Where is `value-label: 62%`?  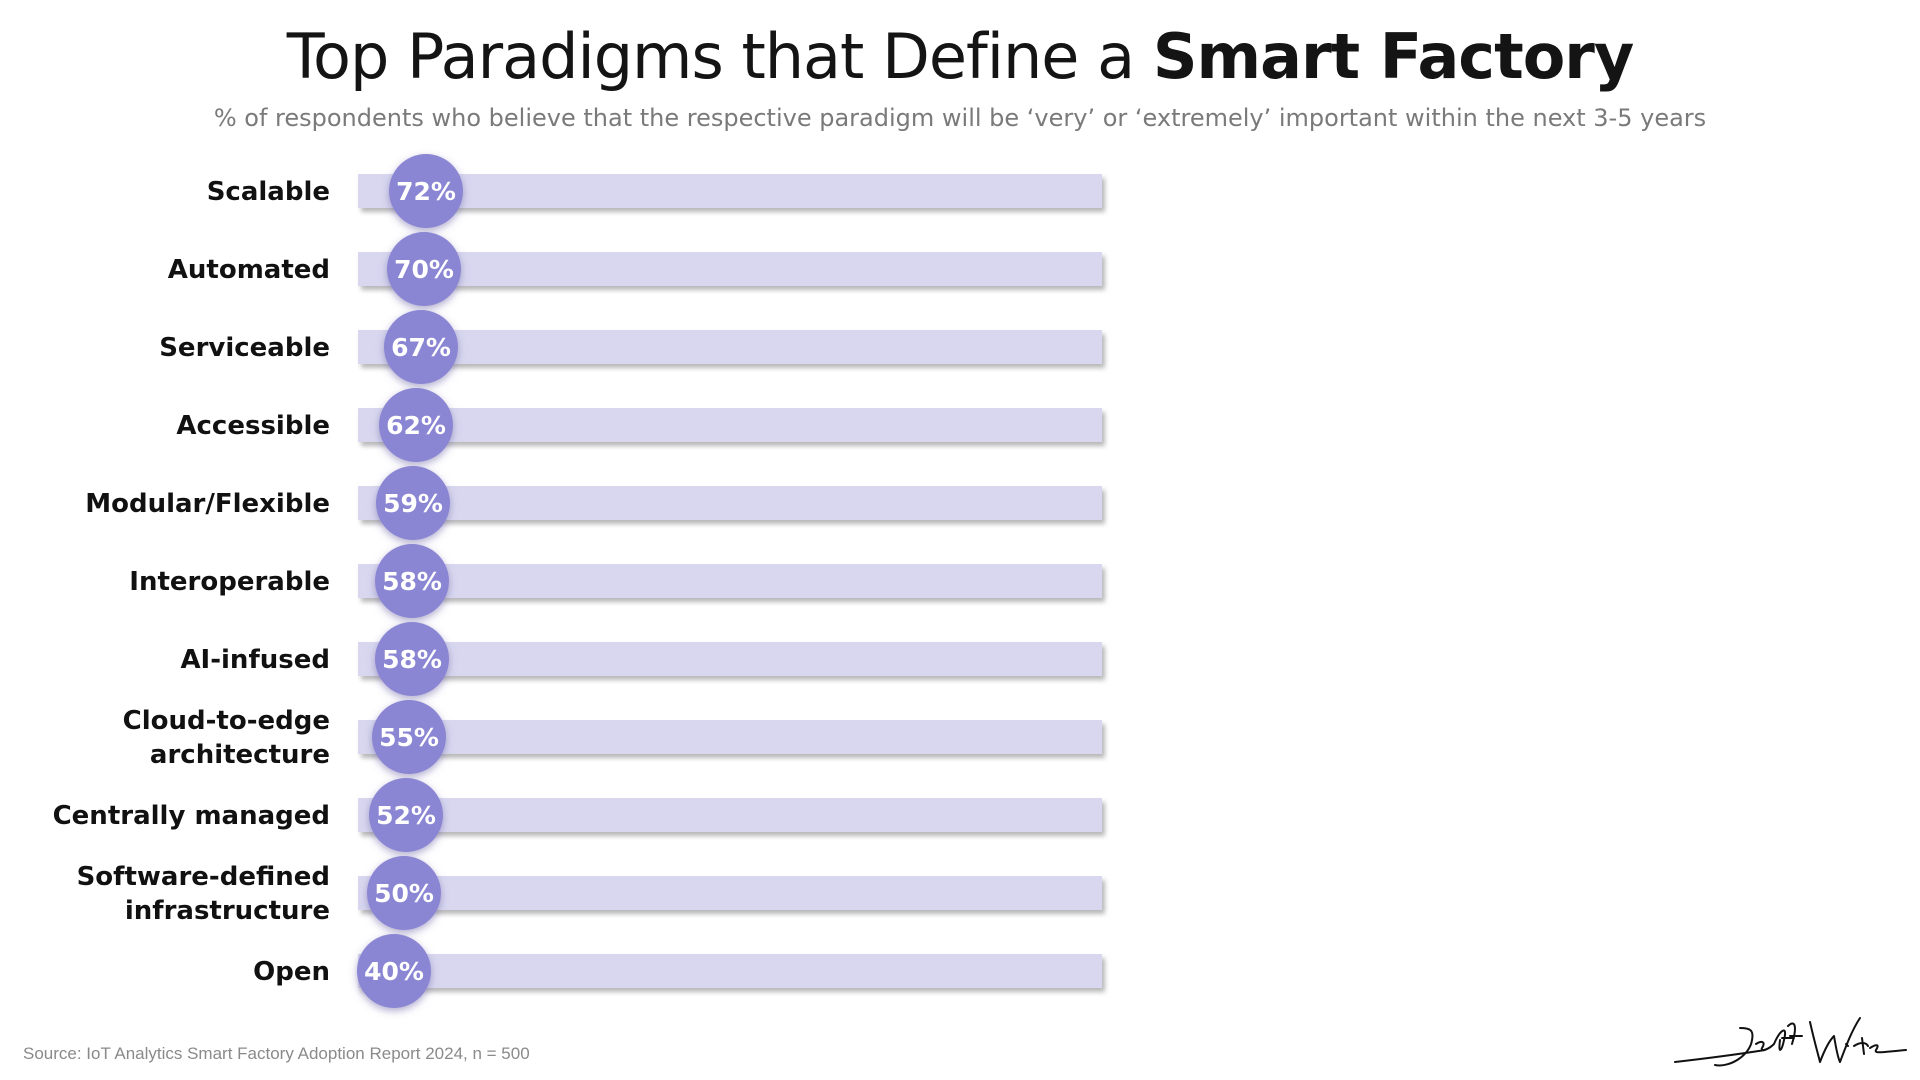
value-label: 62% is located at coordinates (416, 425).